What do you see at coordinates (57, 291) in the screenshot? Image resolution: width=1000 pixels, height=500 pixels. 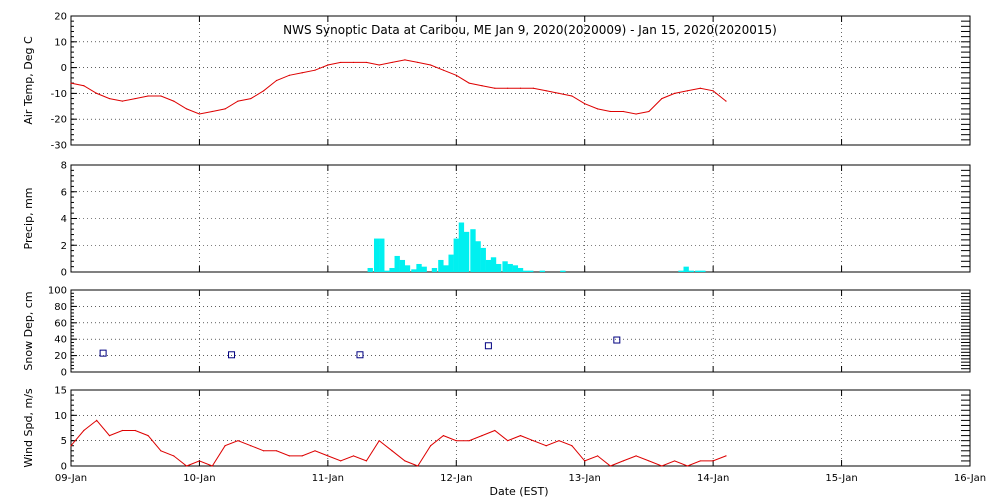 I see `y-tick-label: 100` at bounding box center [57, 291].